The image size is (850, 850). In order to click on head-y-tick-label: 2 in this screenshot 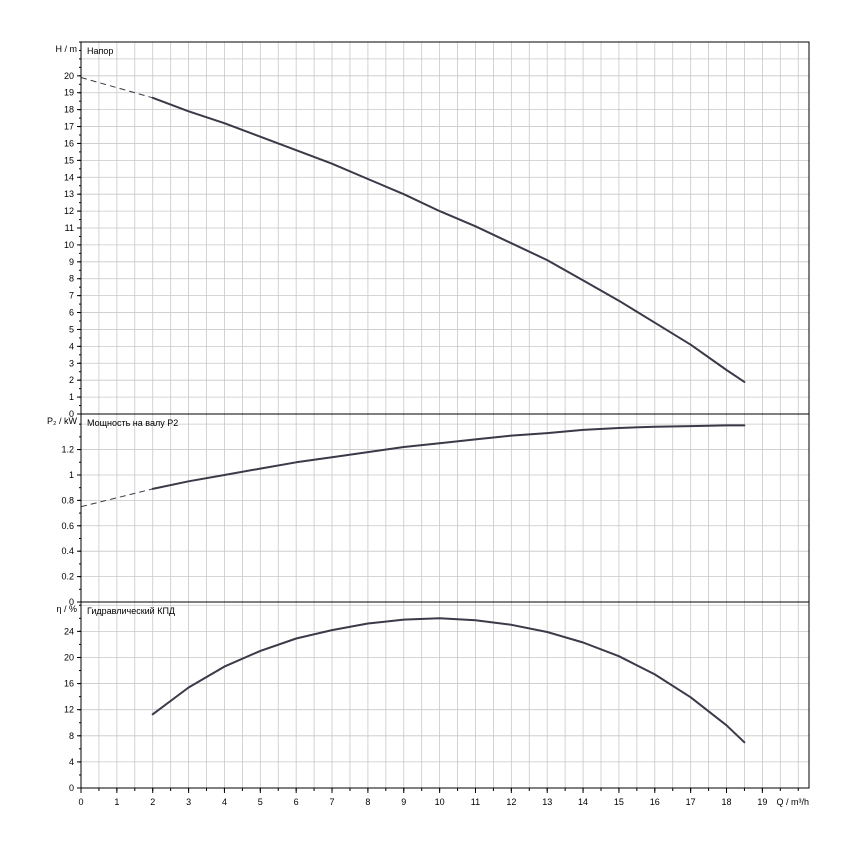, I will do `click(71, 380)`.